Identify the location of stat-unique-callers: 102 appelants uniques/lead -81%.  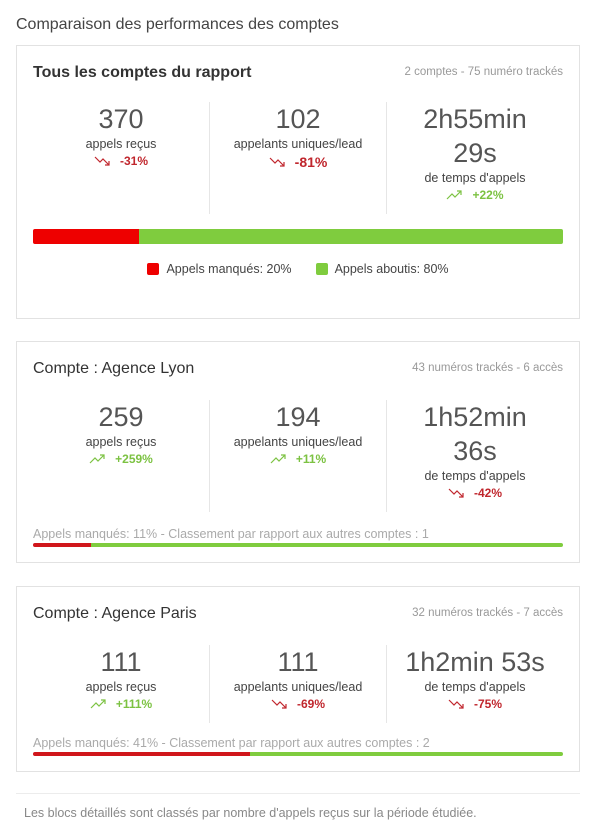
(297, 158).